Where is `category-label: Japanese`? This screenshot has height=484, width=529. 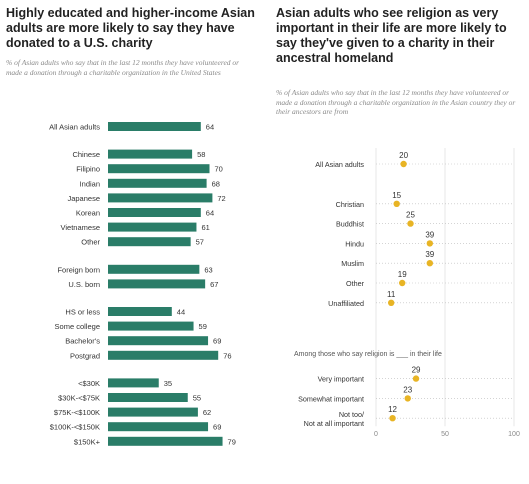 category-label: Japanese is located at coordinates (83, 198).